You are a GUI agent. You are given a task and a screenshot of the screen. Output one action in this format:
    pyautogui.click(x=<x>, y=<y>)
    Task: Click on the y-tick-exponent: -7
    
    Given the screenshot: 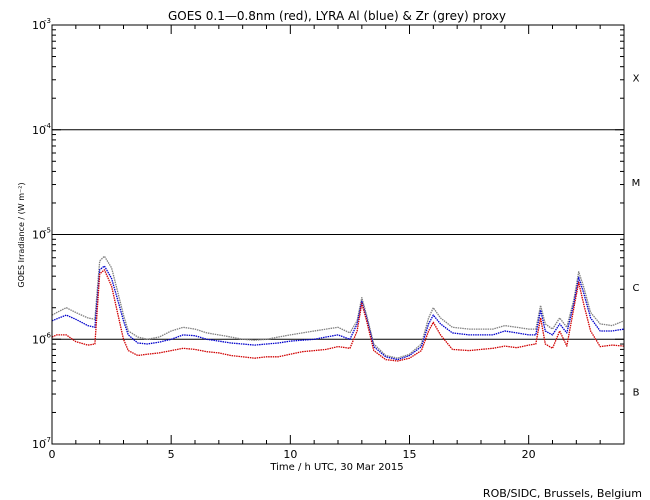 What is the action you would take?
    pyautogui.click(x=47, y=440)
    